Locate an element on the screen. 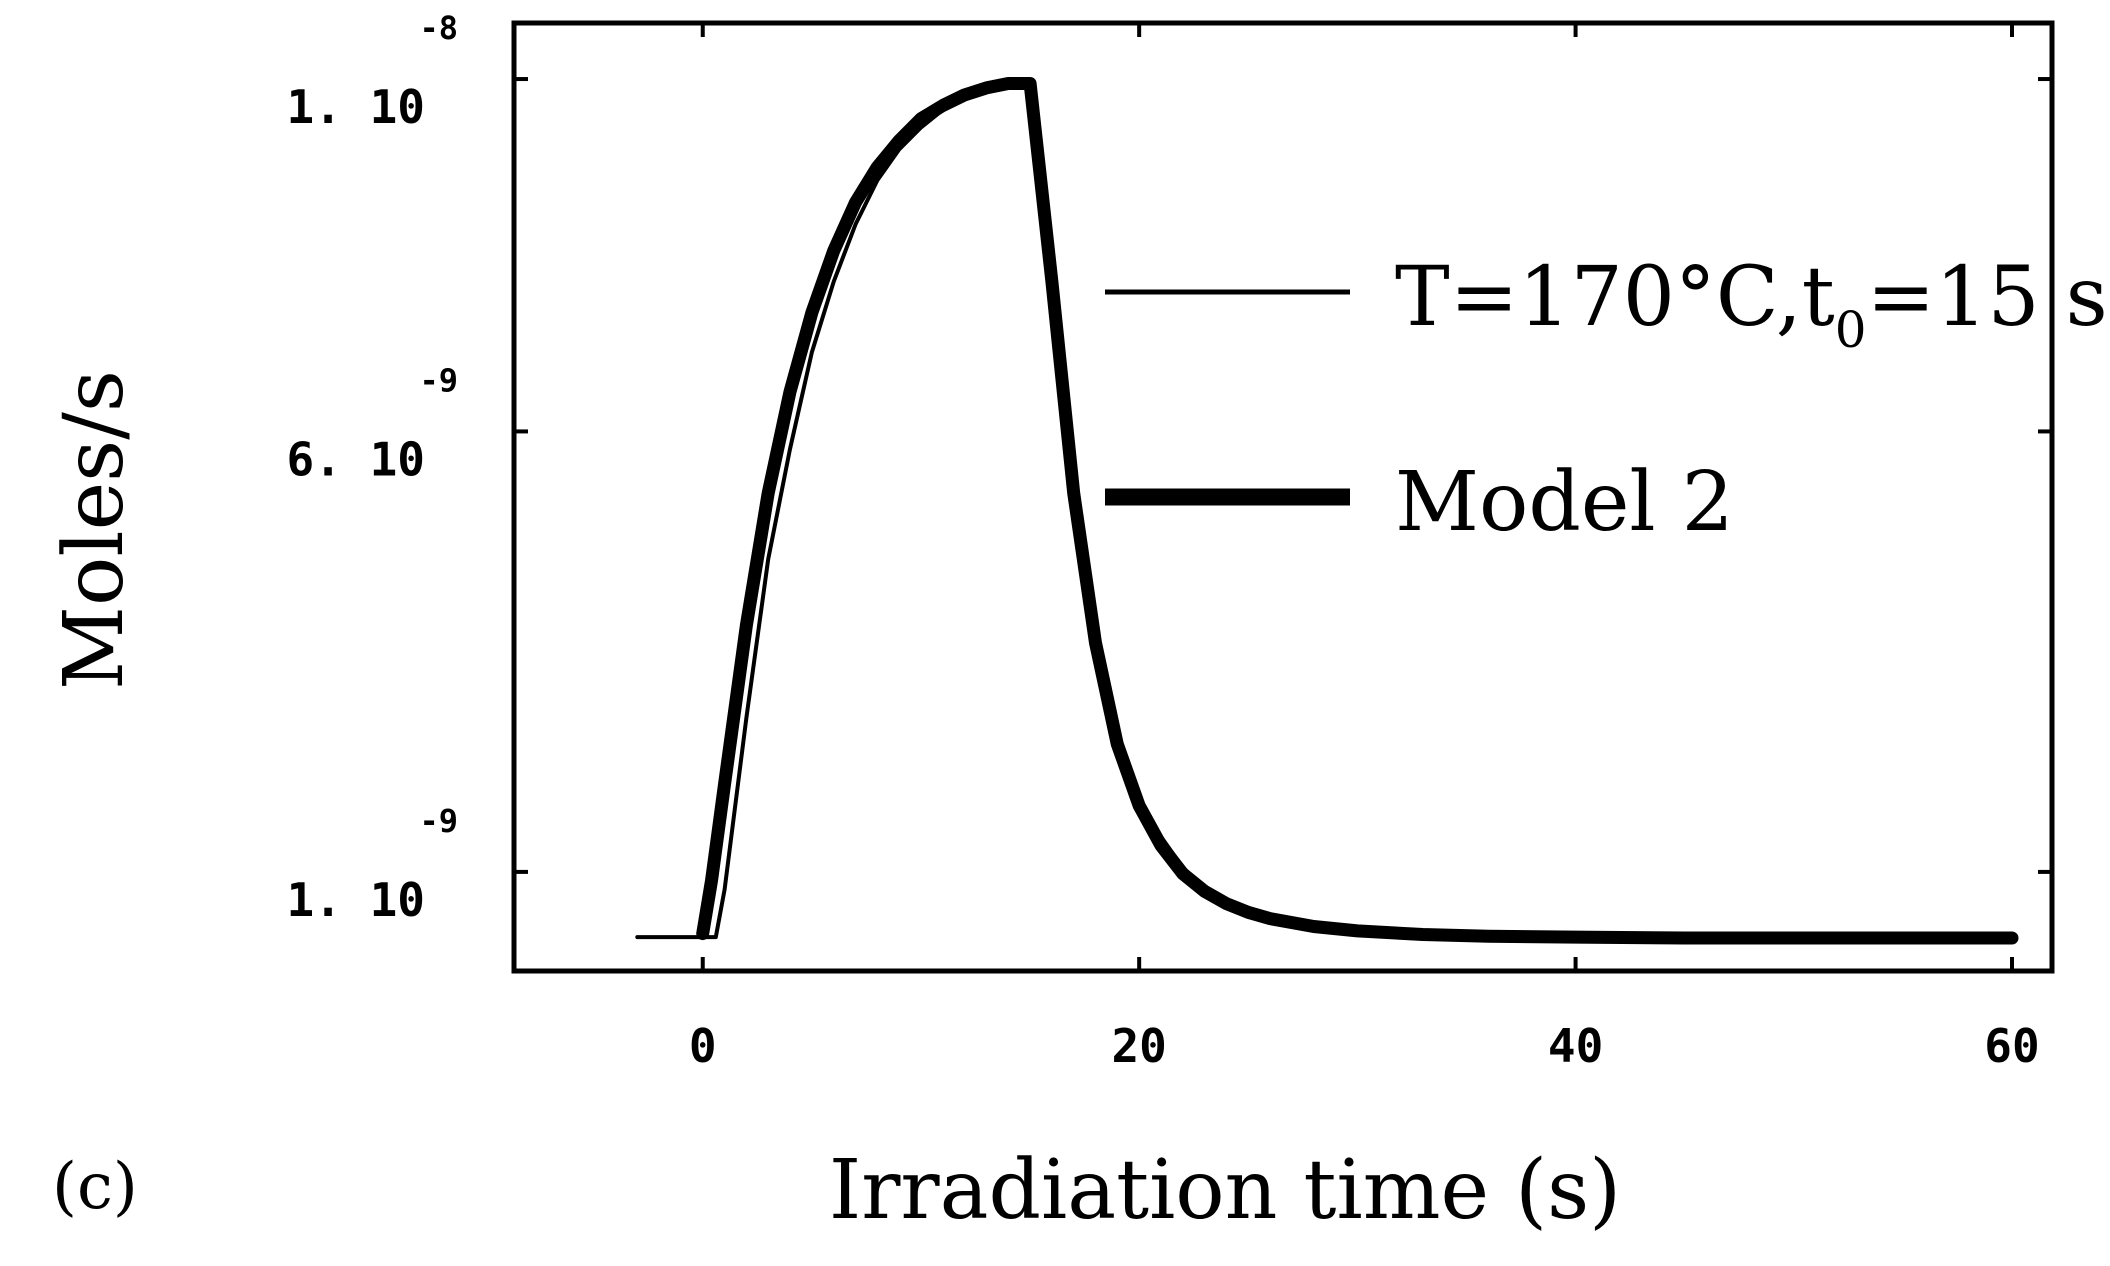 This screenshot has width=2110, height=1266. x-tick-label-3: 60 is located at coordinates (2011, 1046).